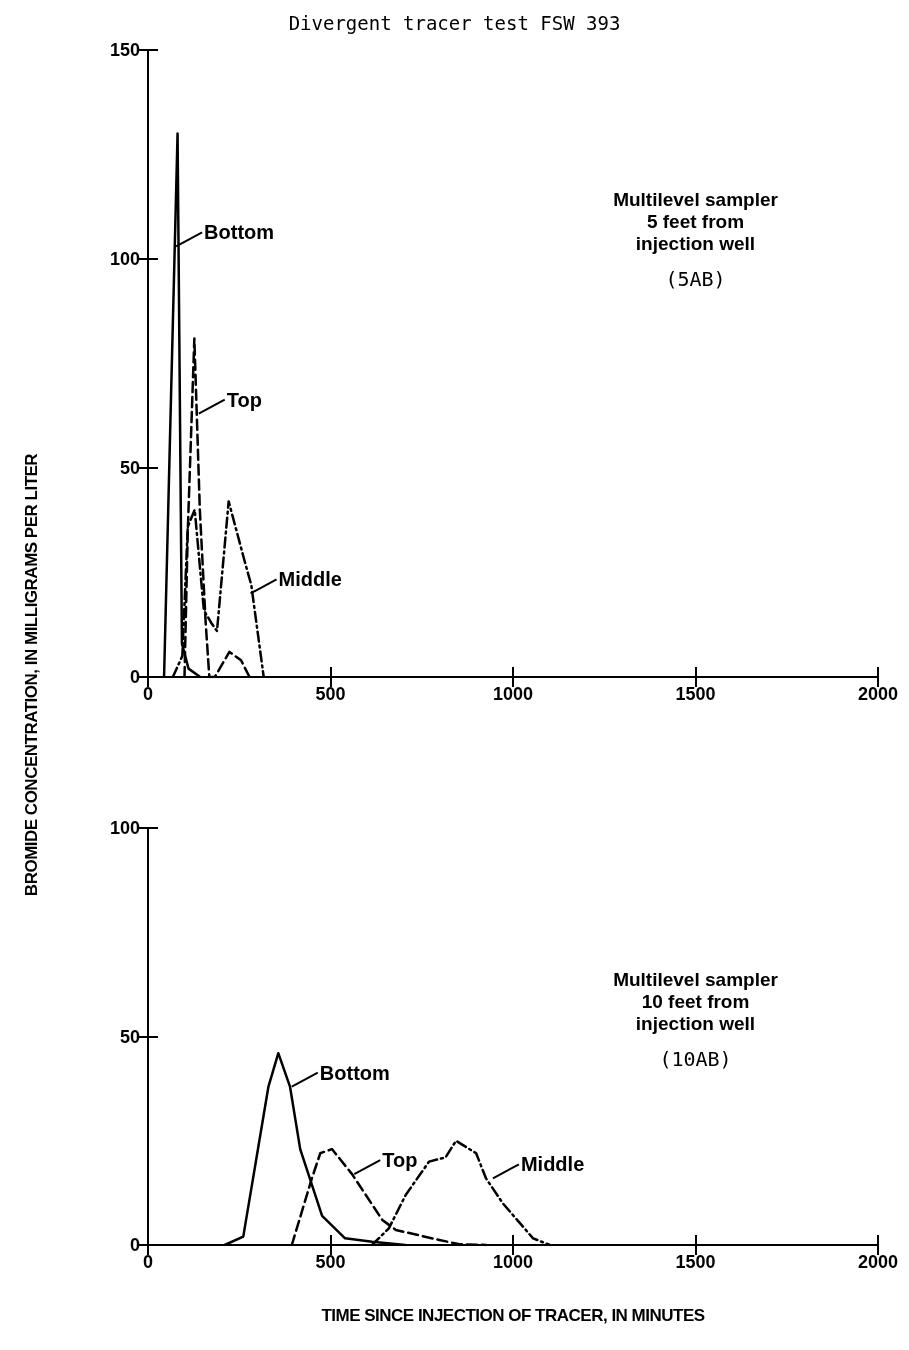 The height and width of the screenshot is (1350, 909). What do you see at coordinates (32, 675) in the screenshot?
I see `y-axis-title: BROMIDE CONCENTRATION, IN MILLIGRAMS PER LITER` at bounding box center [32, 675].